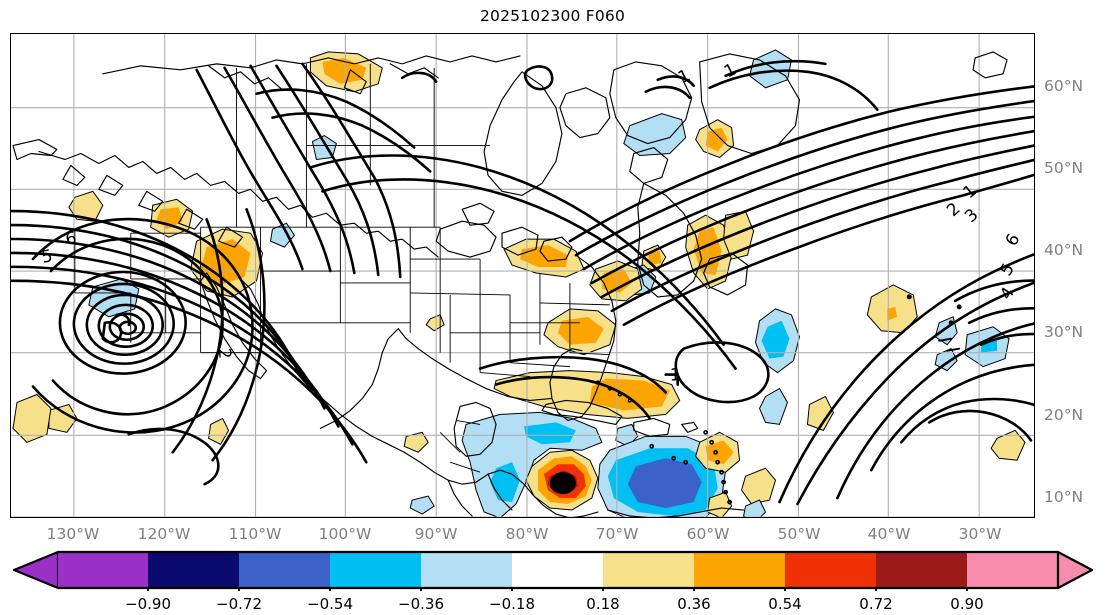 Image resolution: width=1105 pixels, height=615 pixels. What do you see at coordinates (345, 534) in the screenshot?
I see `xtick-label-100w: 100°W` at bounding box center [345, 534].